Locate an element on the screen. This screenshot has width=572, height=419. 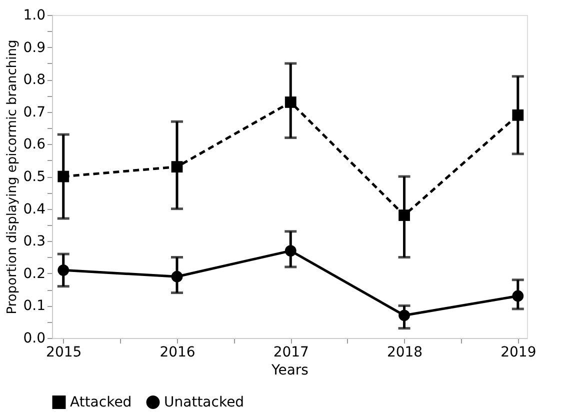
y-tick-label: 0.9 is located at coordinates (34, 48).